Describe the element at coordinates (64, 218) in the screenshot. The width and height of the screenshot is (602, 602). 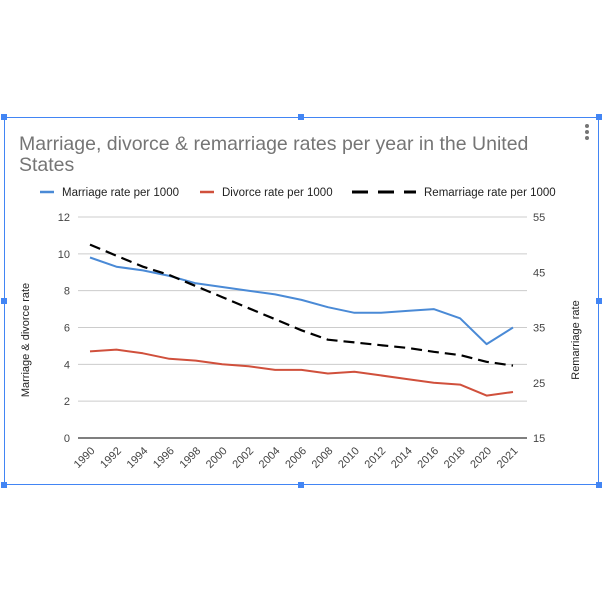
I see `y-tick-label: 12` at that location.